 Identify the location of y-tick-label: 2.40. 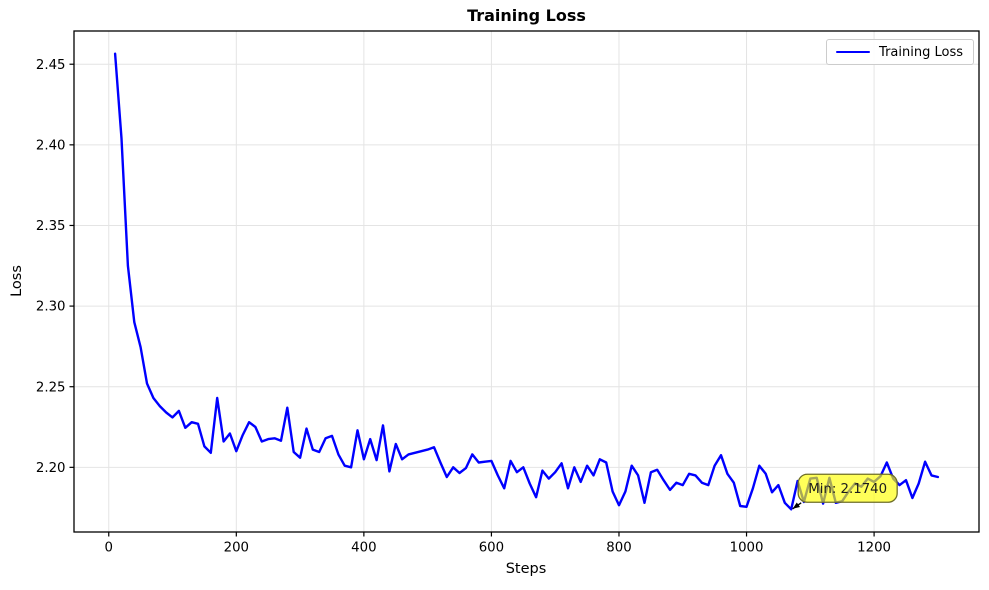
(51, 145).